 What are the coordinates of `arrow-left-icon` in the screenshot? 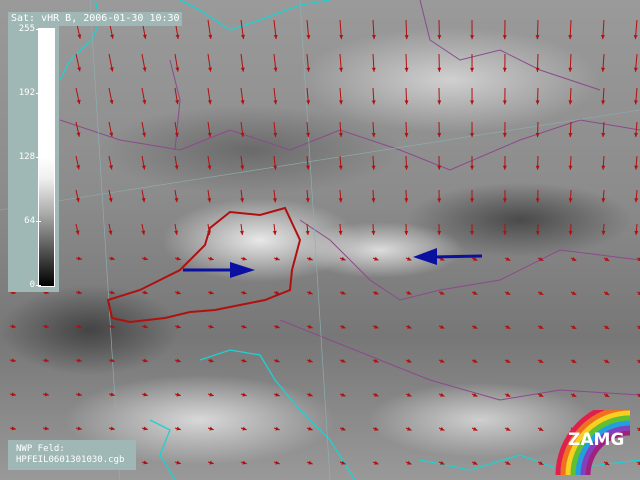 It's located at (448, 256).